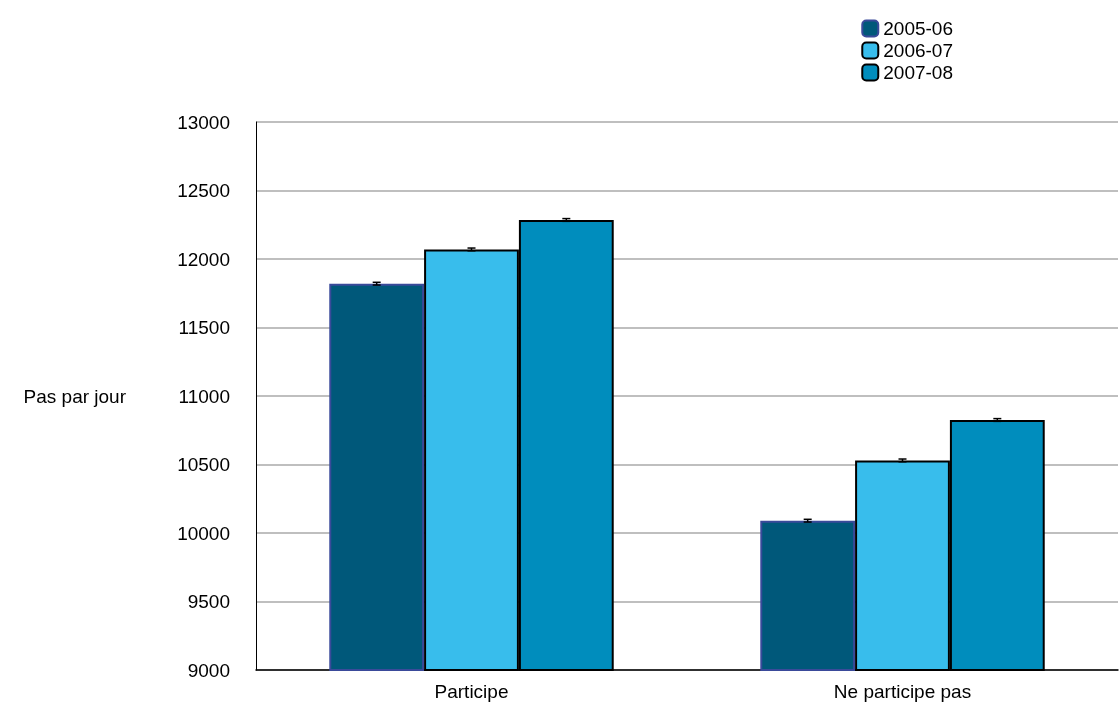 Image resolution: width=1120 pixels, height=704 pixels. I want to click on legend-label: 2006-07, so click(918, 50).